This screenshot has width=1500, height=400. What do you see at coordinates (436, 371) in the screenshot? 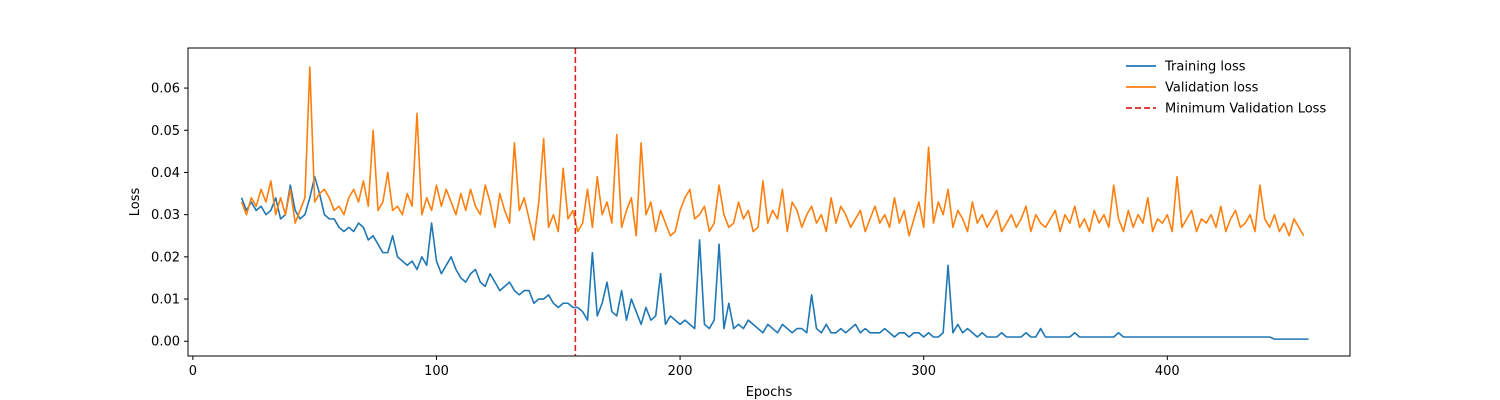
I see `x-tick-label: 100` at bounding box center [436, 371].